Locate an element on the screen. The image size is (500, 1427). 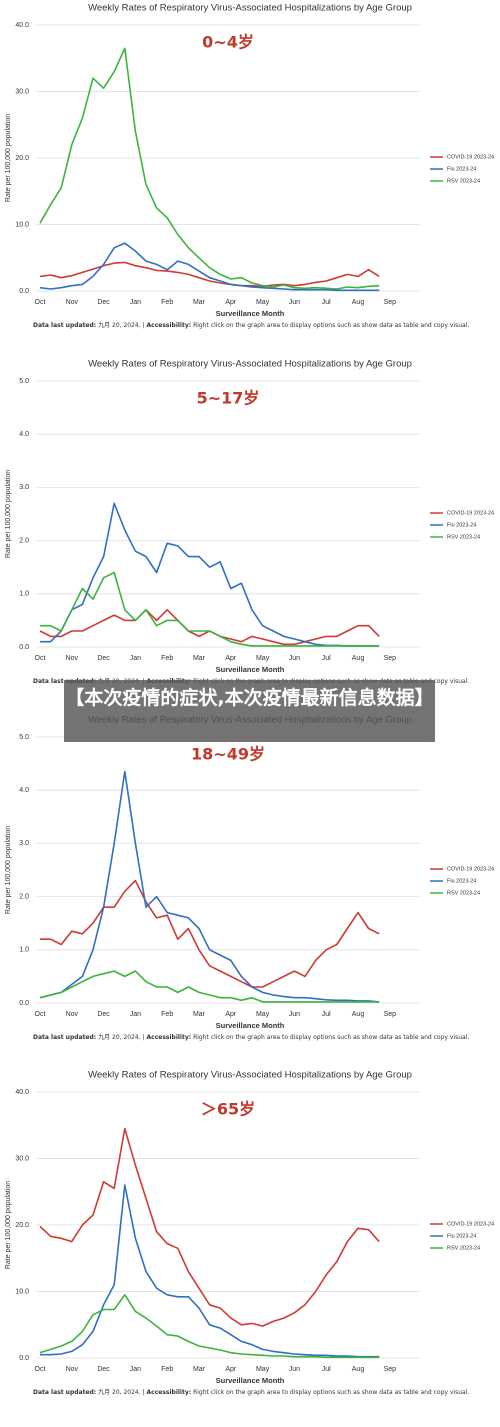
banner: 【本次疫情的症状,本次疫情最新信息数据】 is located at coordinates (249, 711).